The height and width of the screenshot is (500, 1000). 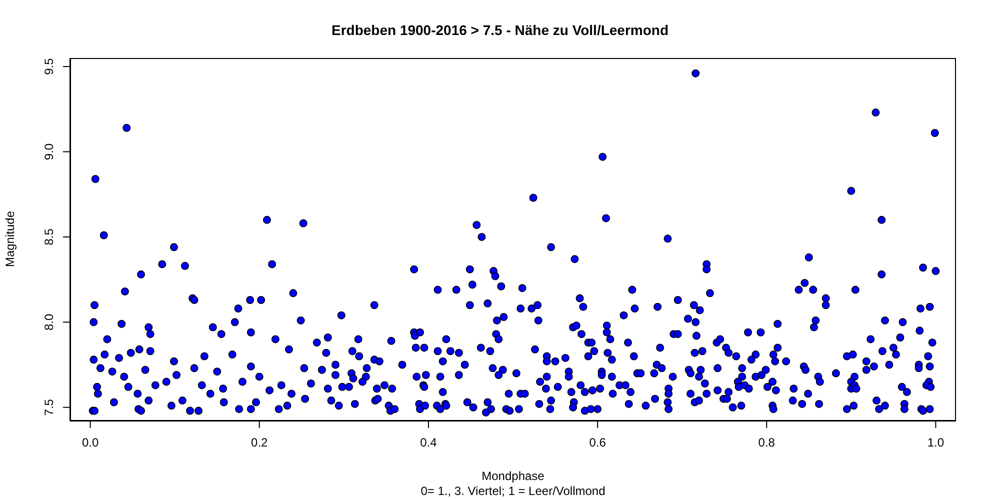 I want to click on y-tick-label: 8.5, so click(x=49, y=237).